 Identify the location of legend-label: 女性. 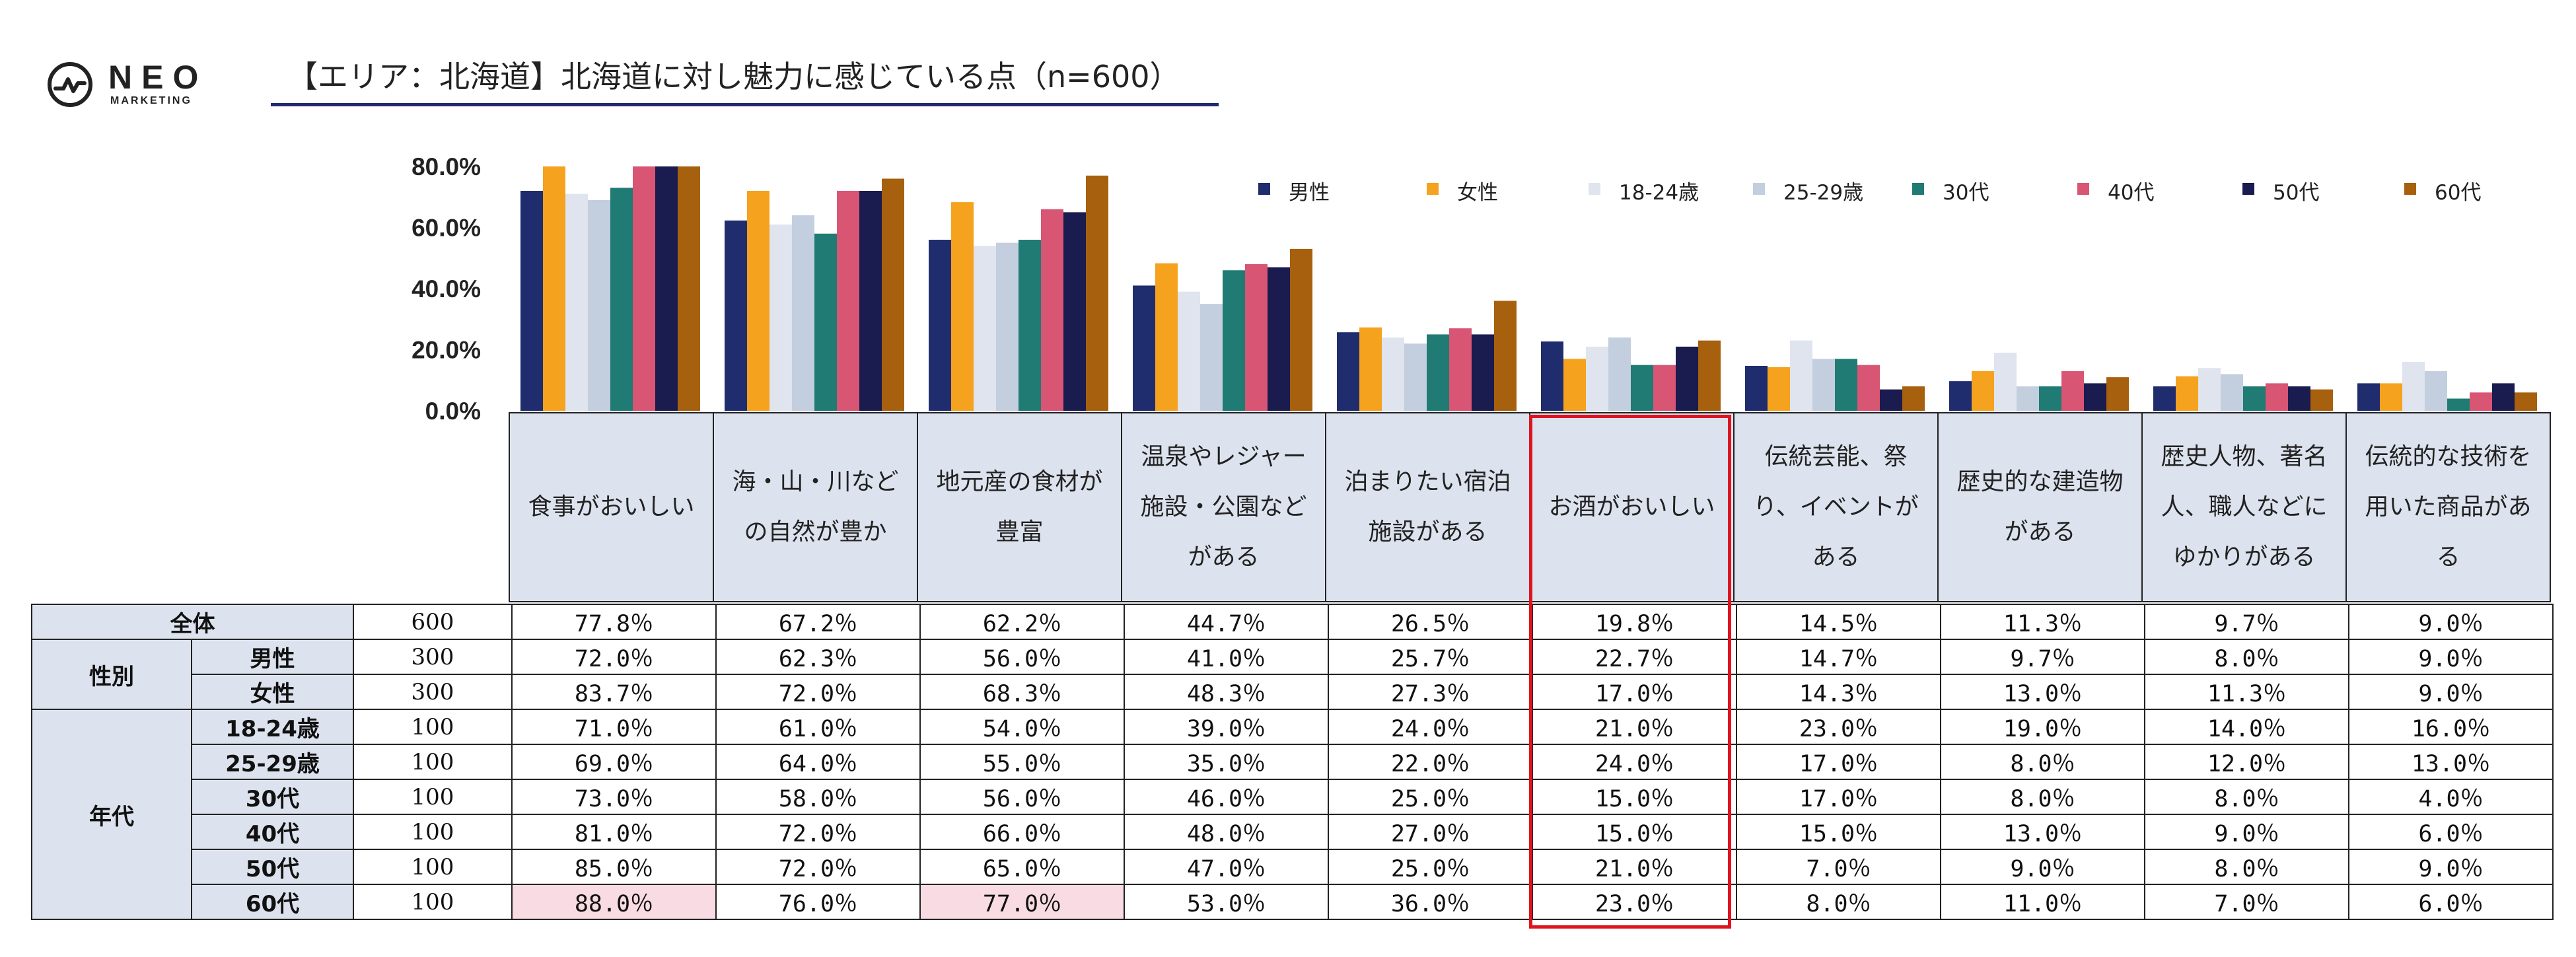
(1478, 193).